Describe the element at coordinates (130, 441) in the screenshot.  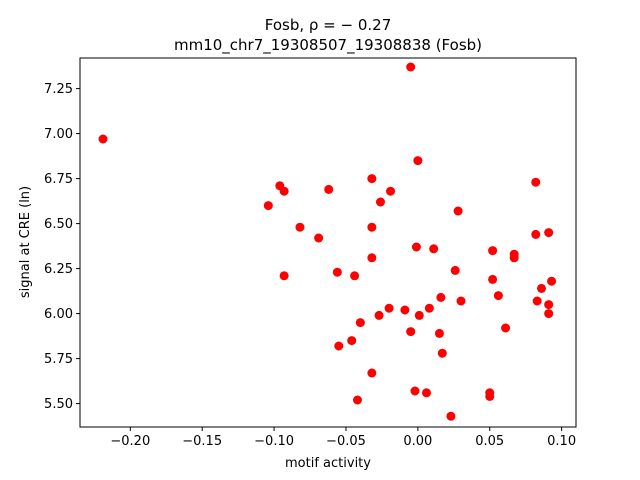
I see `x-tick-label: −0.20` at that location.